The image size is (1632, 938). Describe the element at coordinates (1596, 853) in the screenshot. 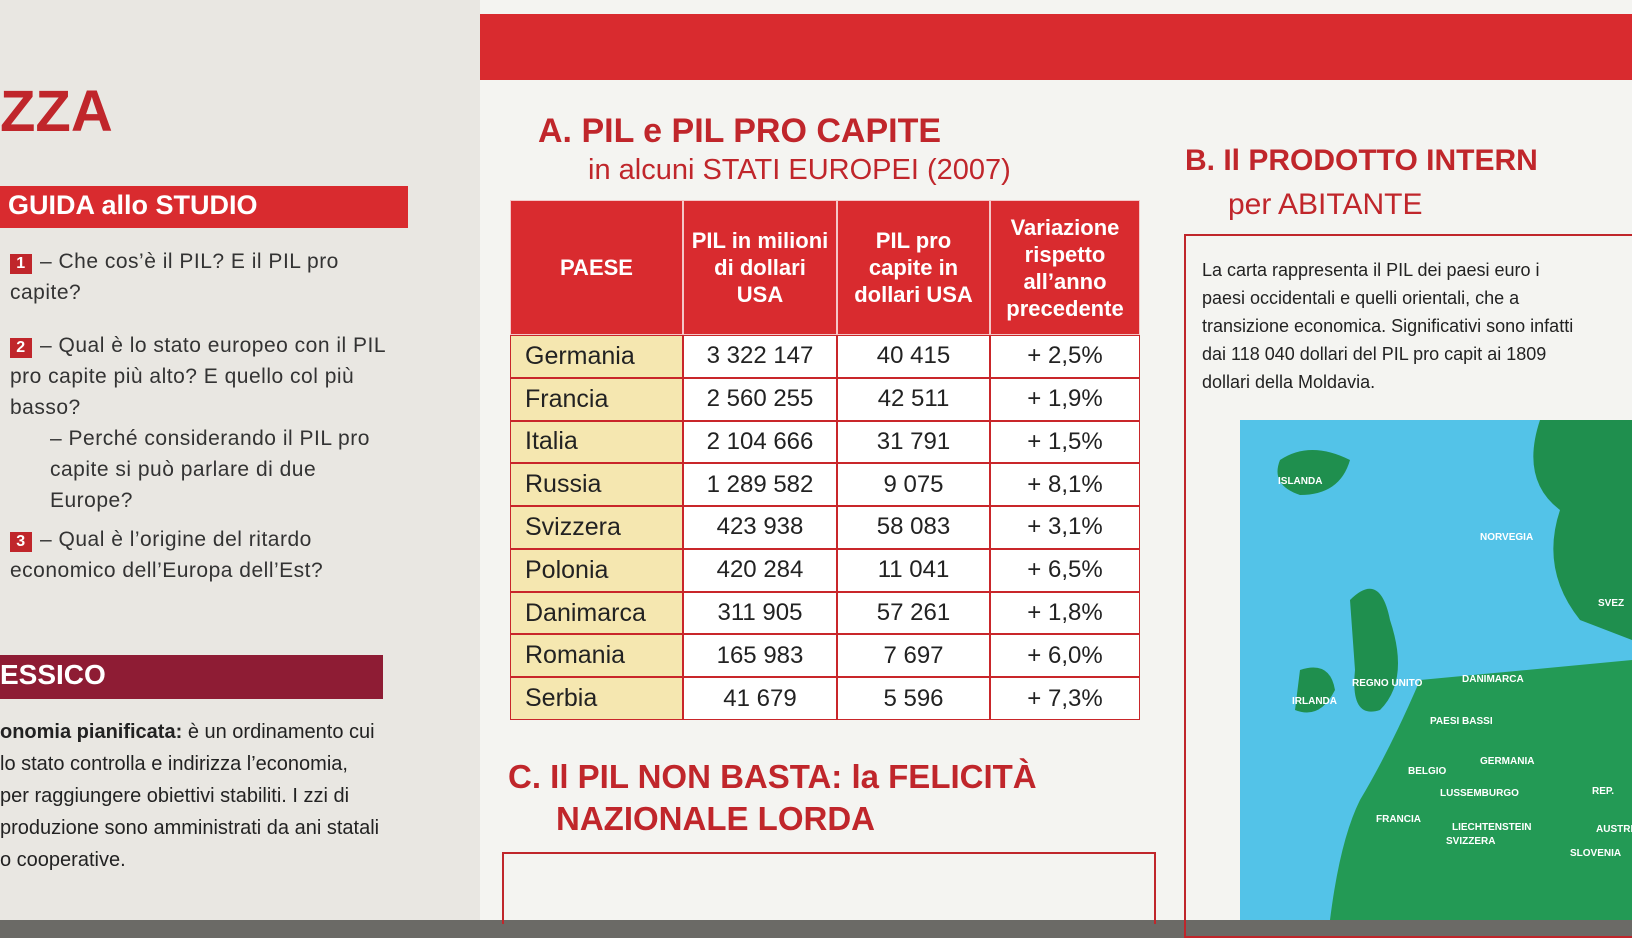

I see `map-label: SLOVENIA` at that location.